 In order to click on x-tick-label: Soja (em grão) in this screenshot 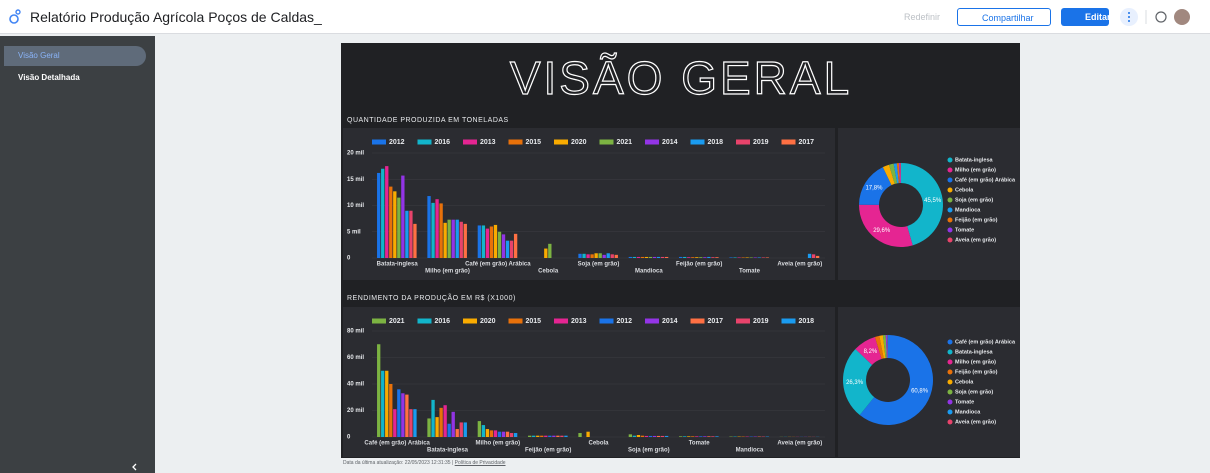, I will do `click(599, 265)`.